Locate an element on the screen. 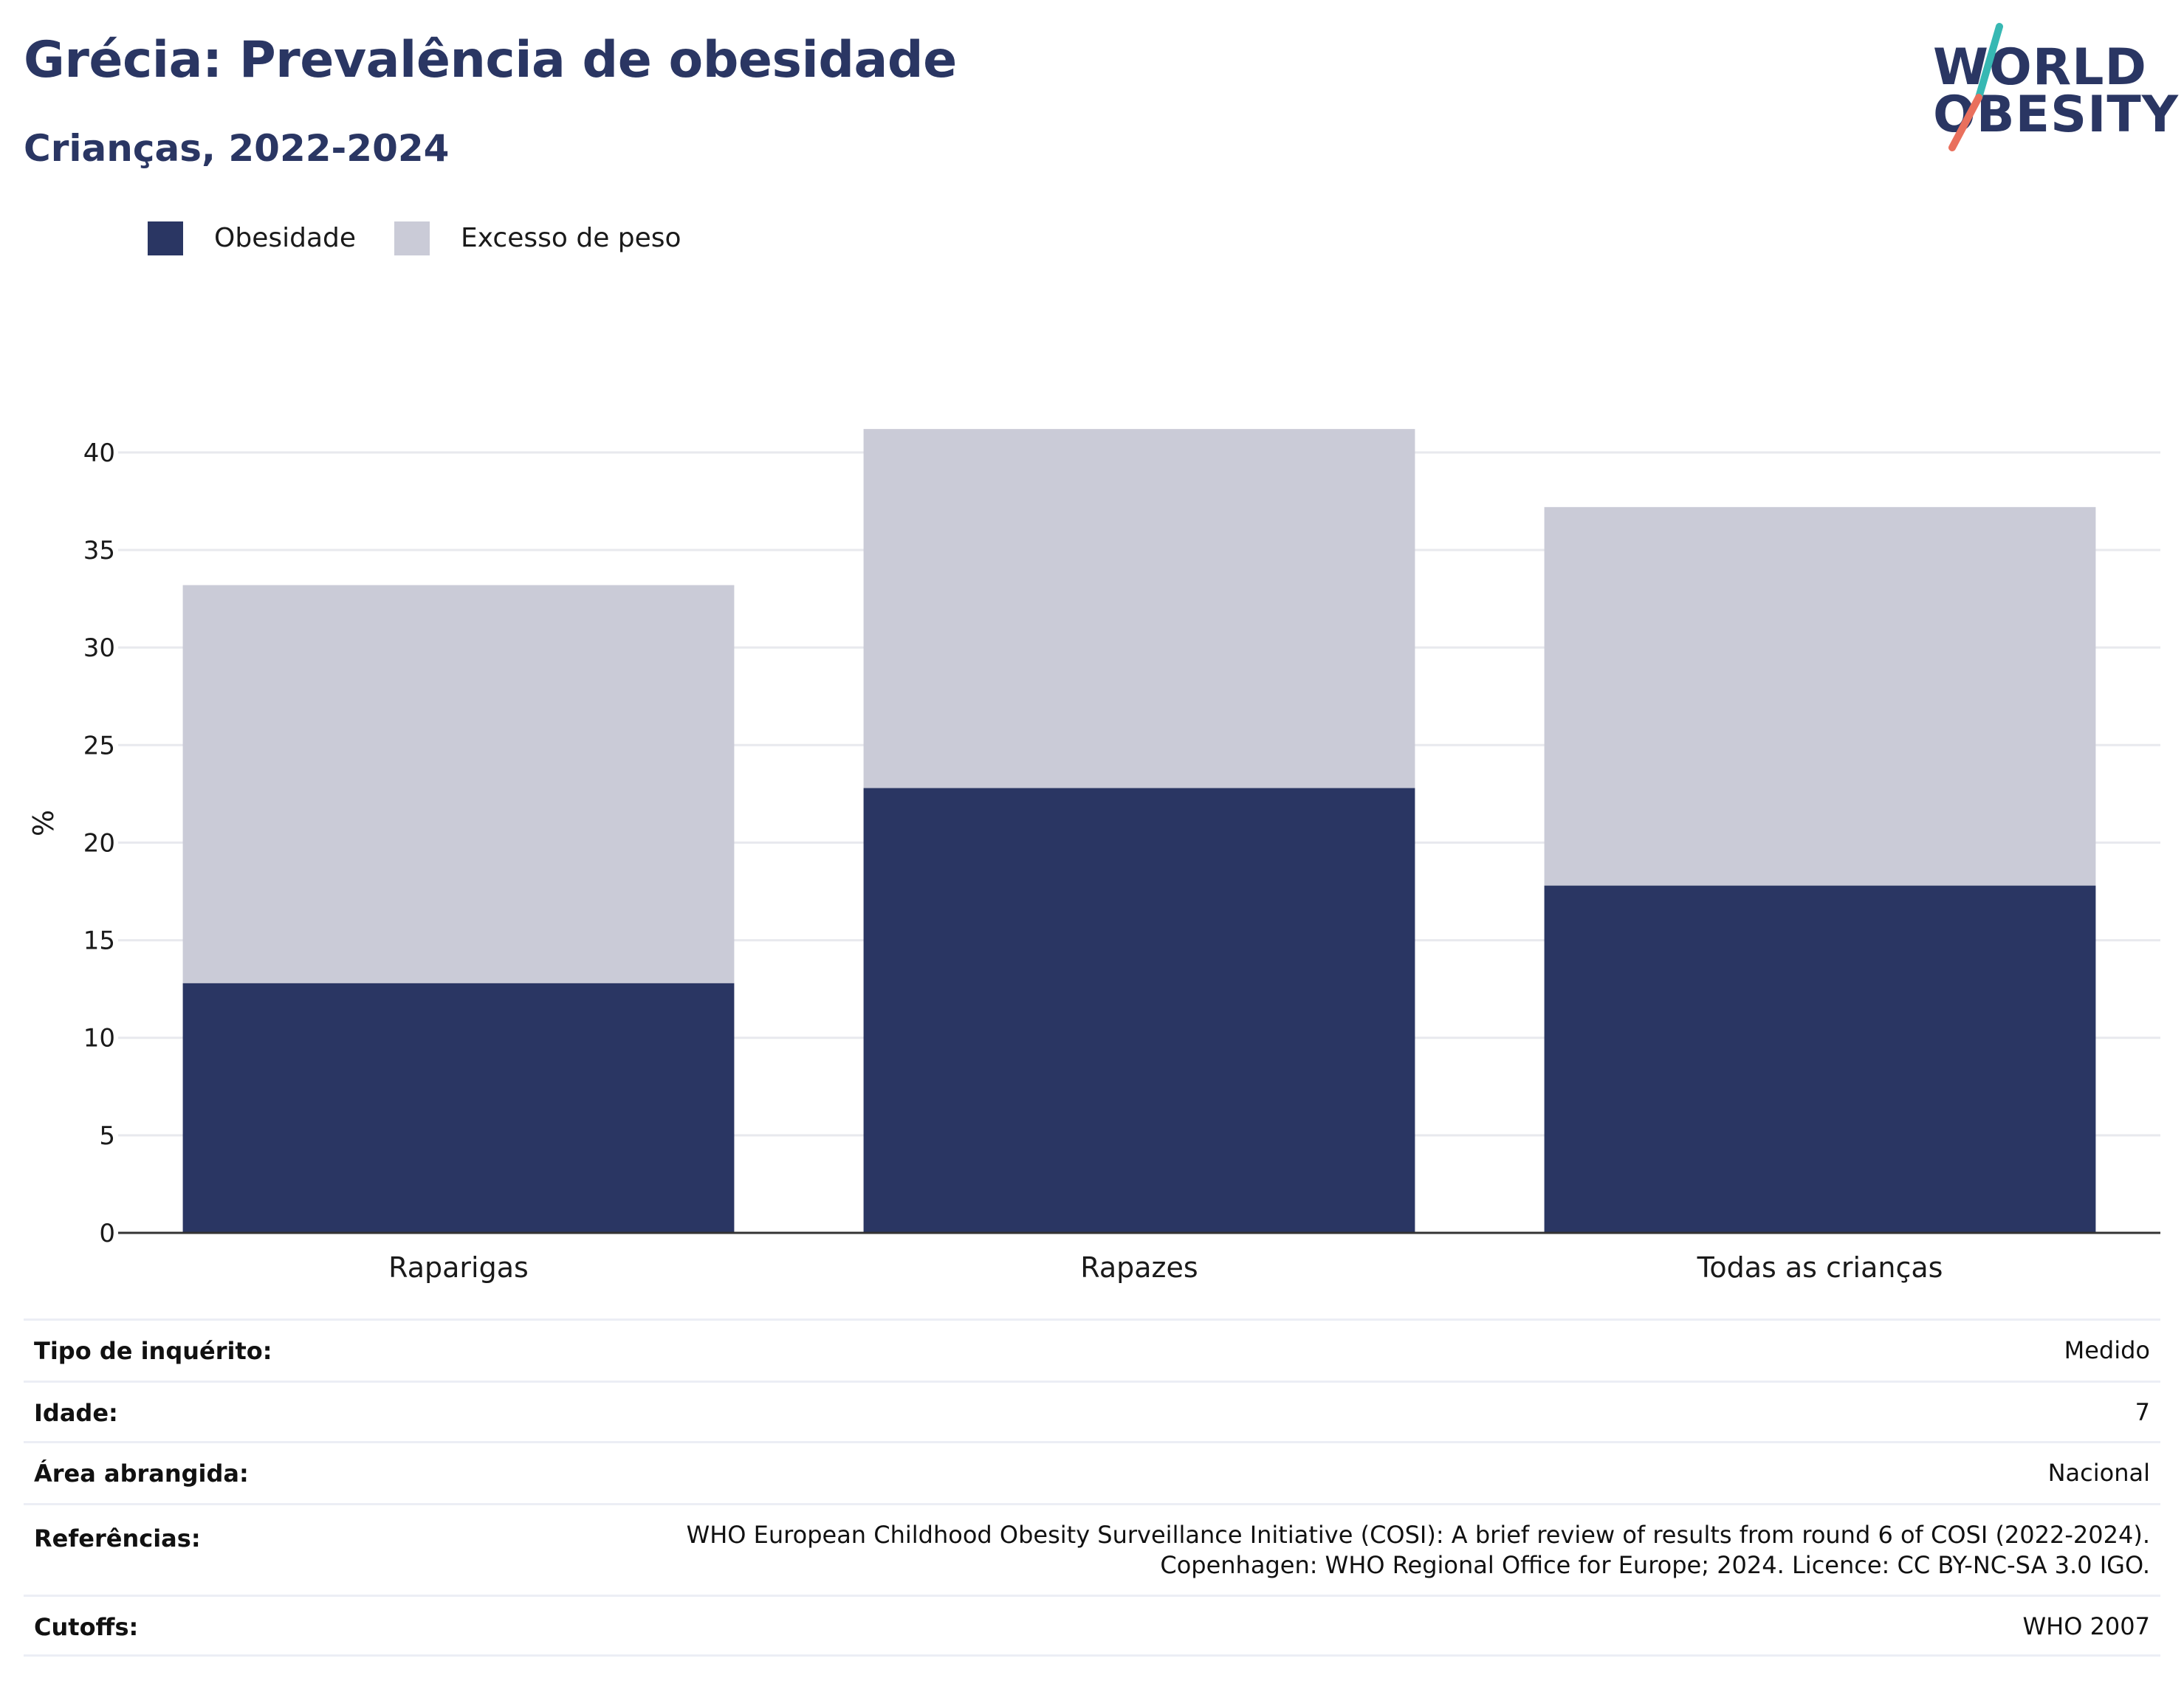 The height and width of the screenshot is (1695, 2184). info-row-tipo: Tipo de inquérito: Medido is located at coordinates (1092, 1349).